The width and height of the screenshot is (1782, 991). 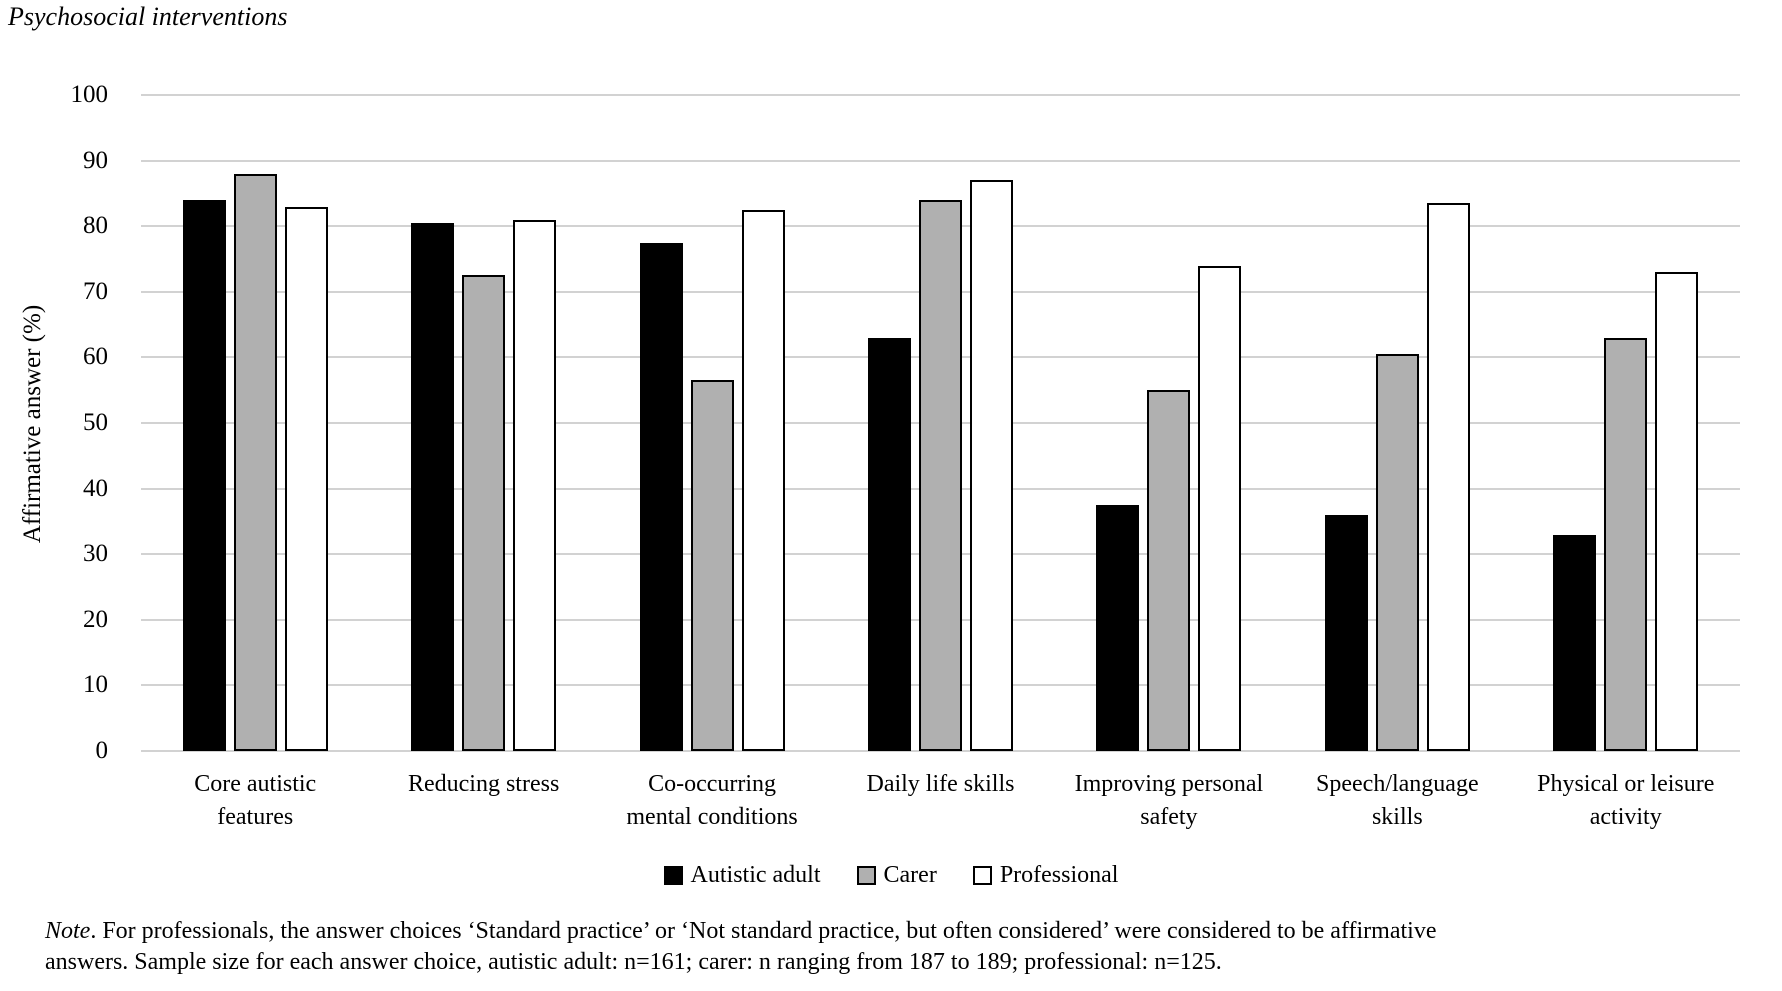 I want to click on legend-item-autistic-adult: Autistic adult, so click(x=742, y=875).